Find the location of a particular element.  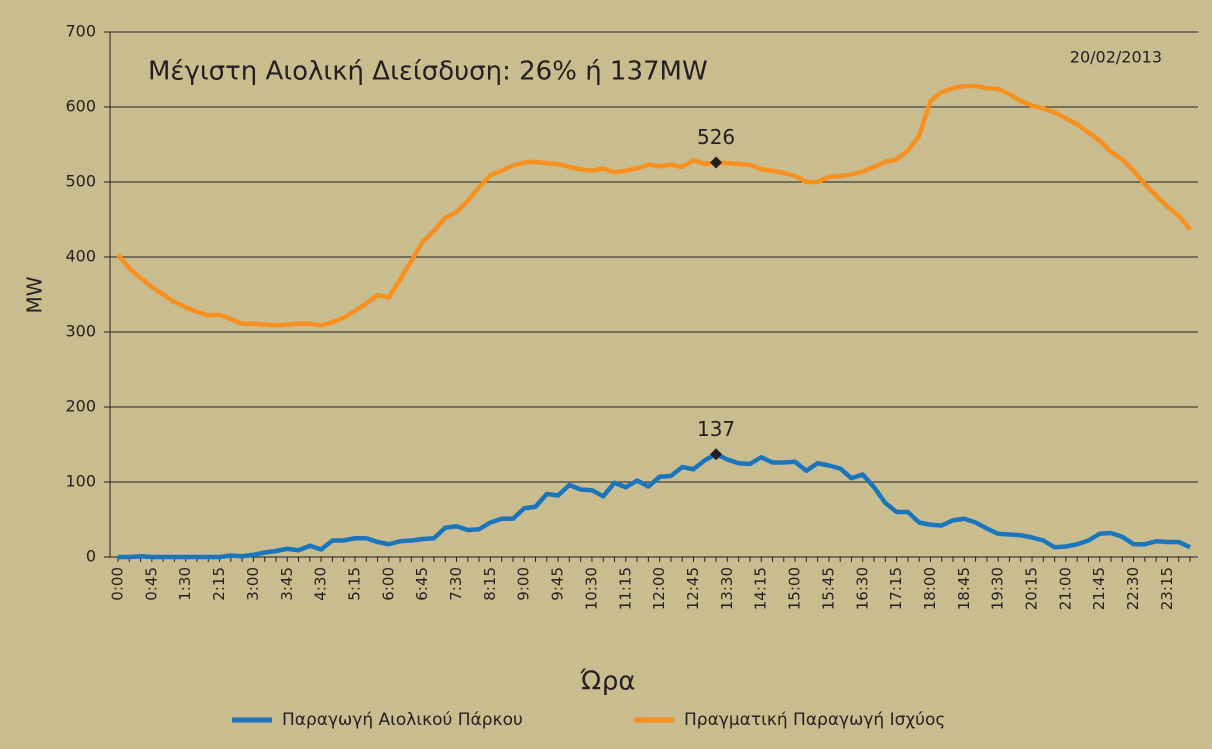

x-tick-label: 8:15 is located at coordinates (490, 584).